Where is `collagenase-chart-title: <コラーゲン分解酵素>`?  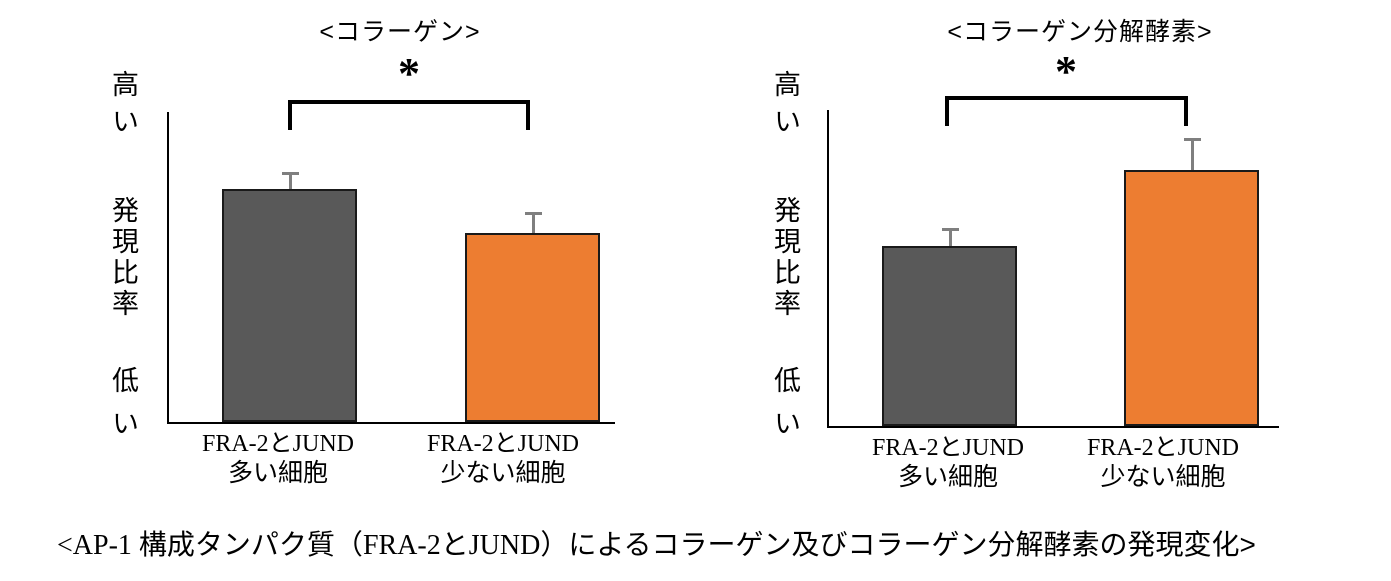 collagenase-chart-title: <コラーゲン分解酵素> is located at coordinates (1080, 32).